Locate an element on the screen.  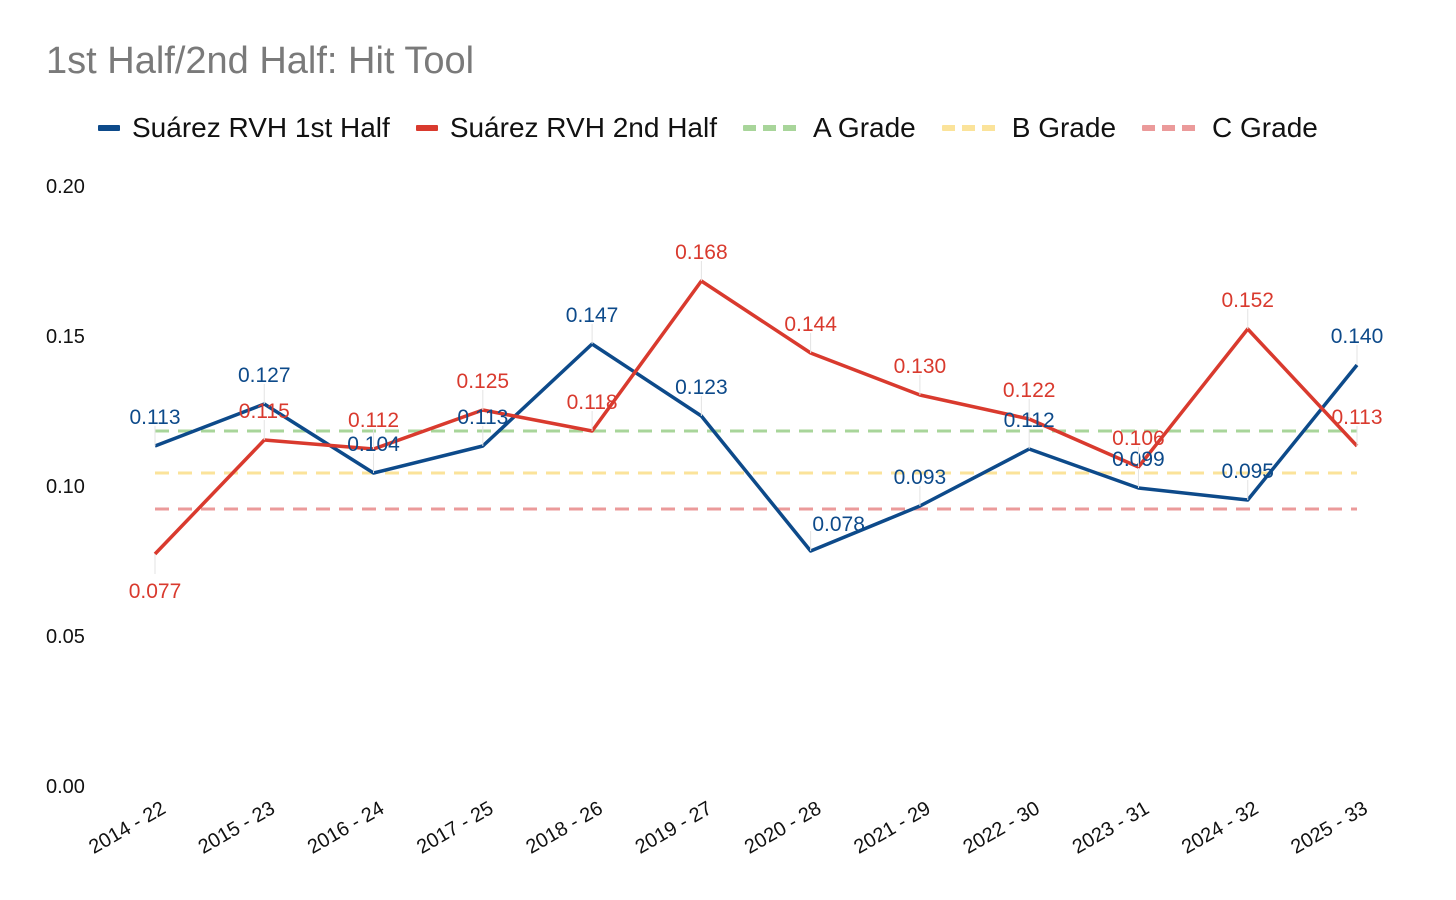
data-label: 0.115 is located at coordinates (264, 411).